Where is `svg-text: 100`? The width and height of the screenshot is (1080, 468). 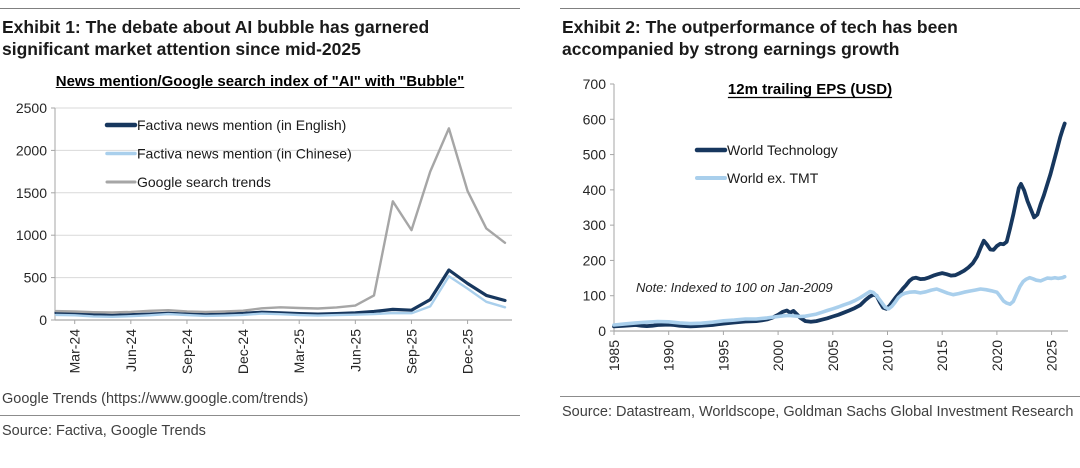 svg-text: 100 is located at coordinates (595, 296).